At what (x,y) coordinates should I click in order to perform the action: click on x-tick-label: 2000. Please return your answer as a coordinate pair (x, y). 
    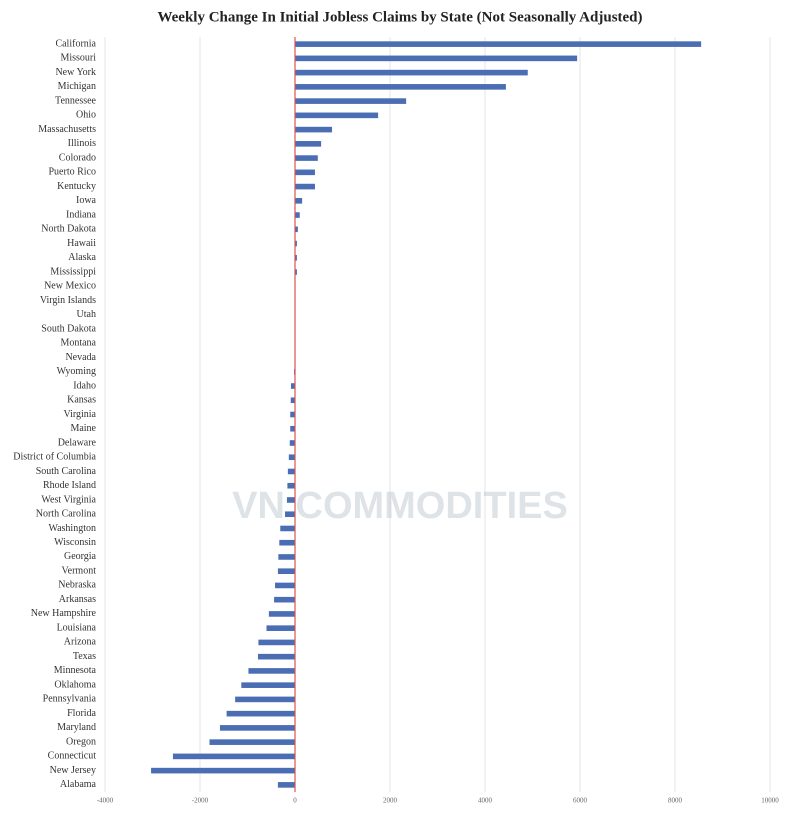
    Looking at the image, I should click on (390, 801).